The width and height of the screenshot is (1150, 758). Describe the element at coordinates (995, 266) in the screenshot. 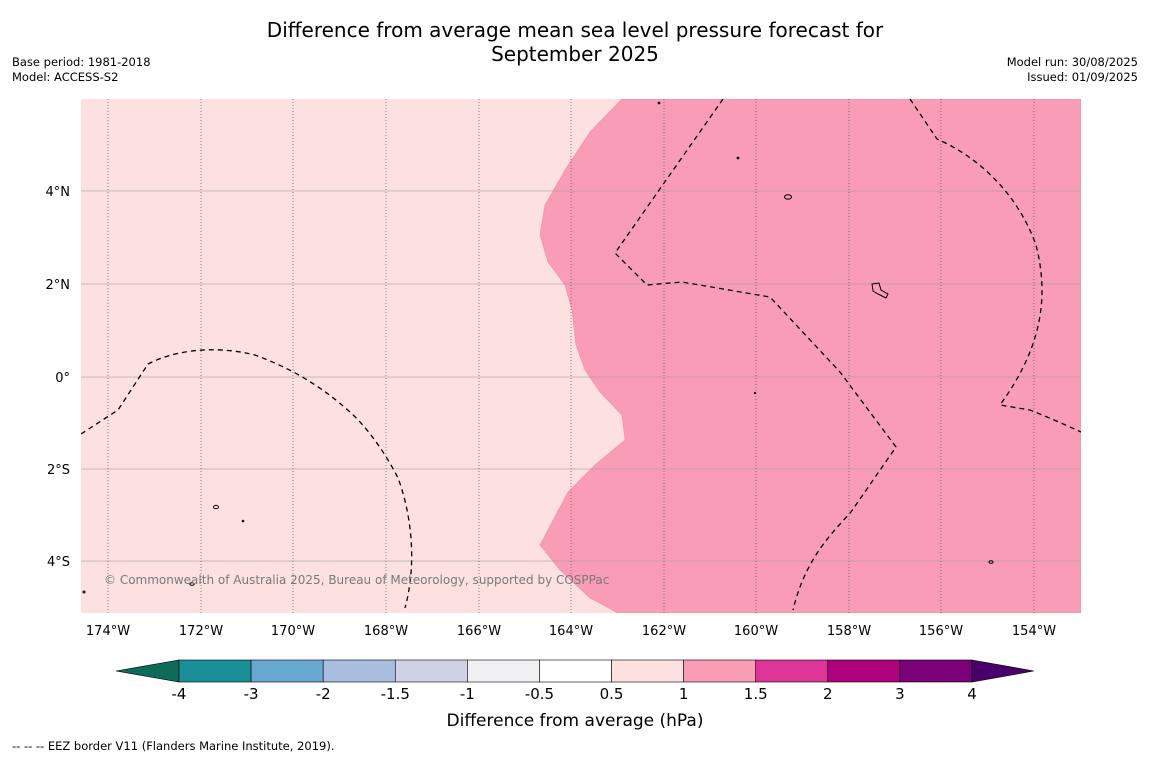

I see `eez-border-east` at that location.